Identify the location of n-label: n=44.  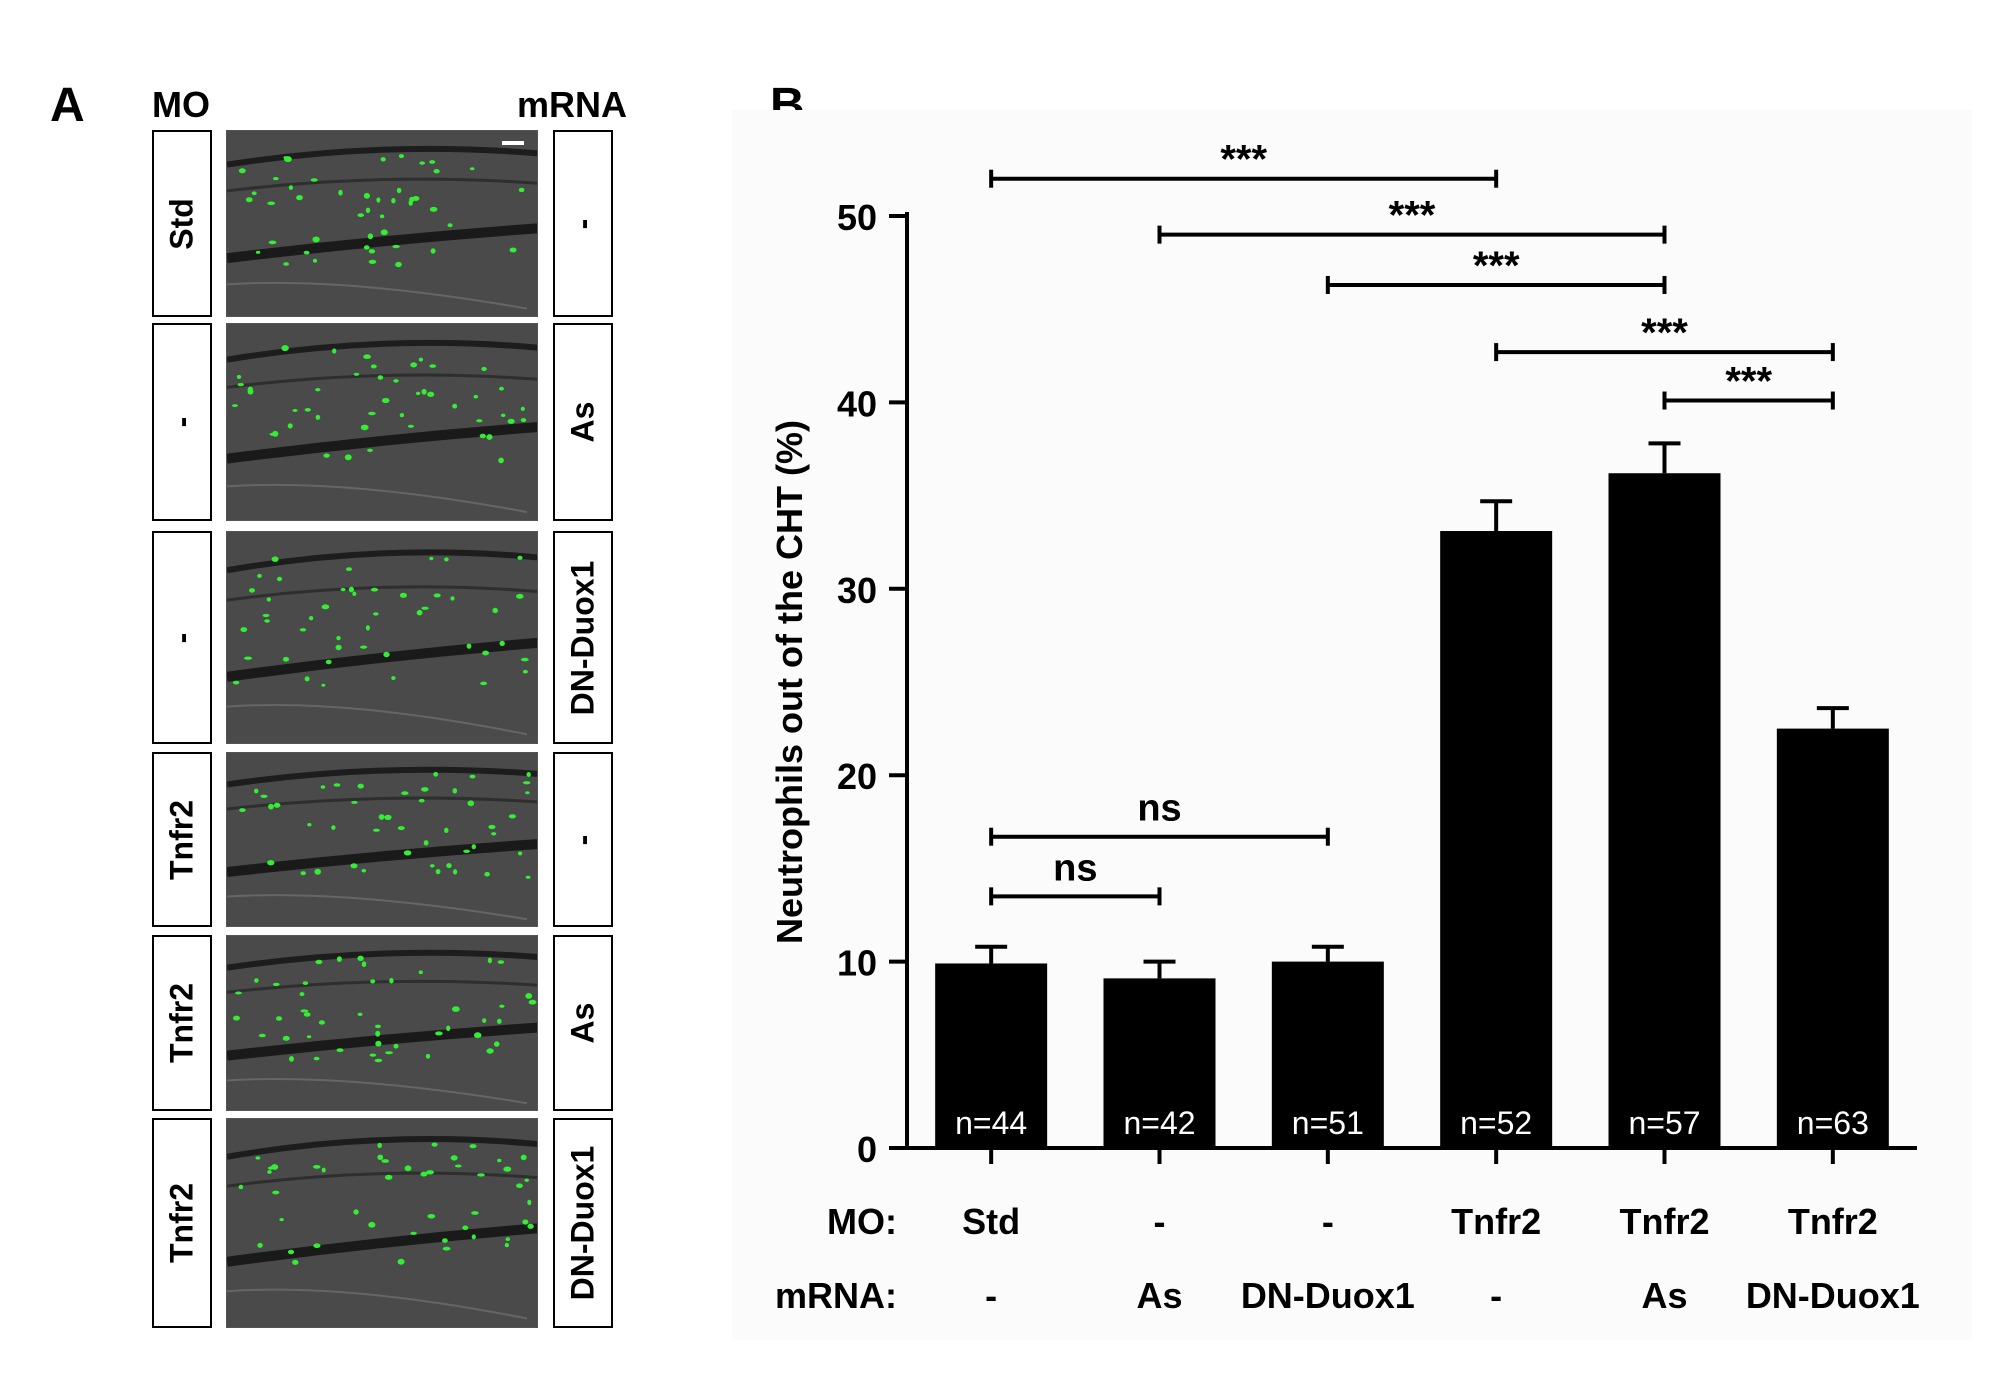
(991, 1123).